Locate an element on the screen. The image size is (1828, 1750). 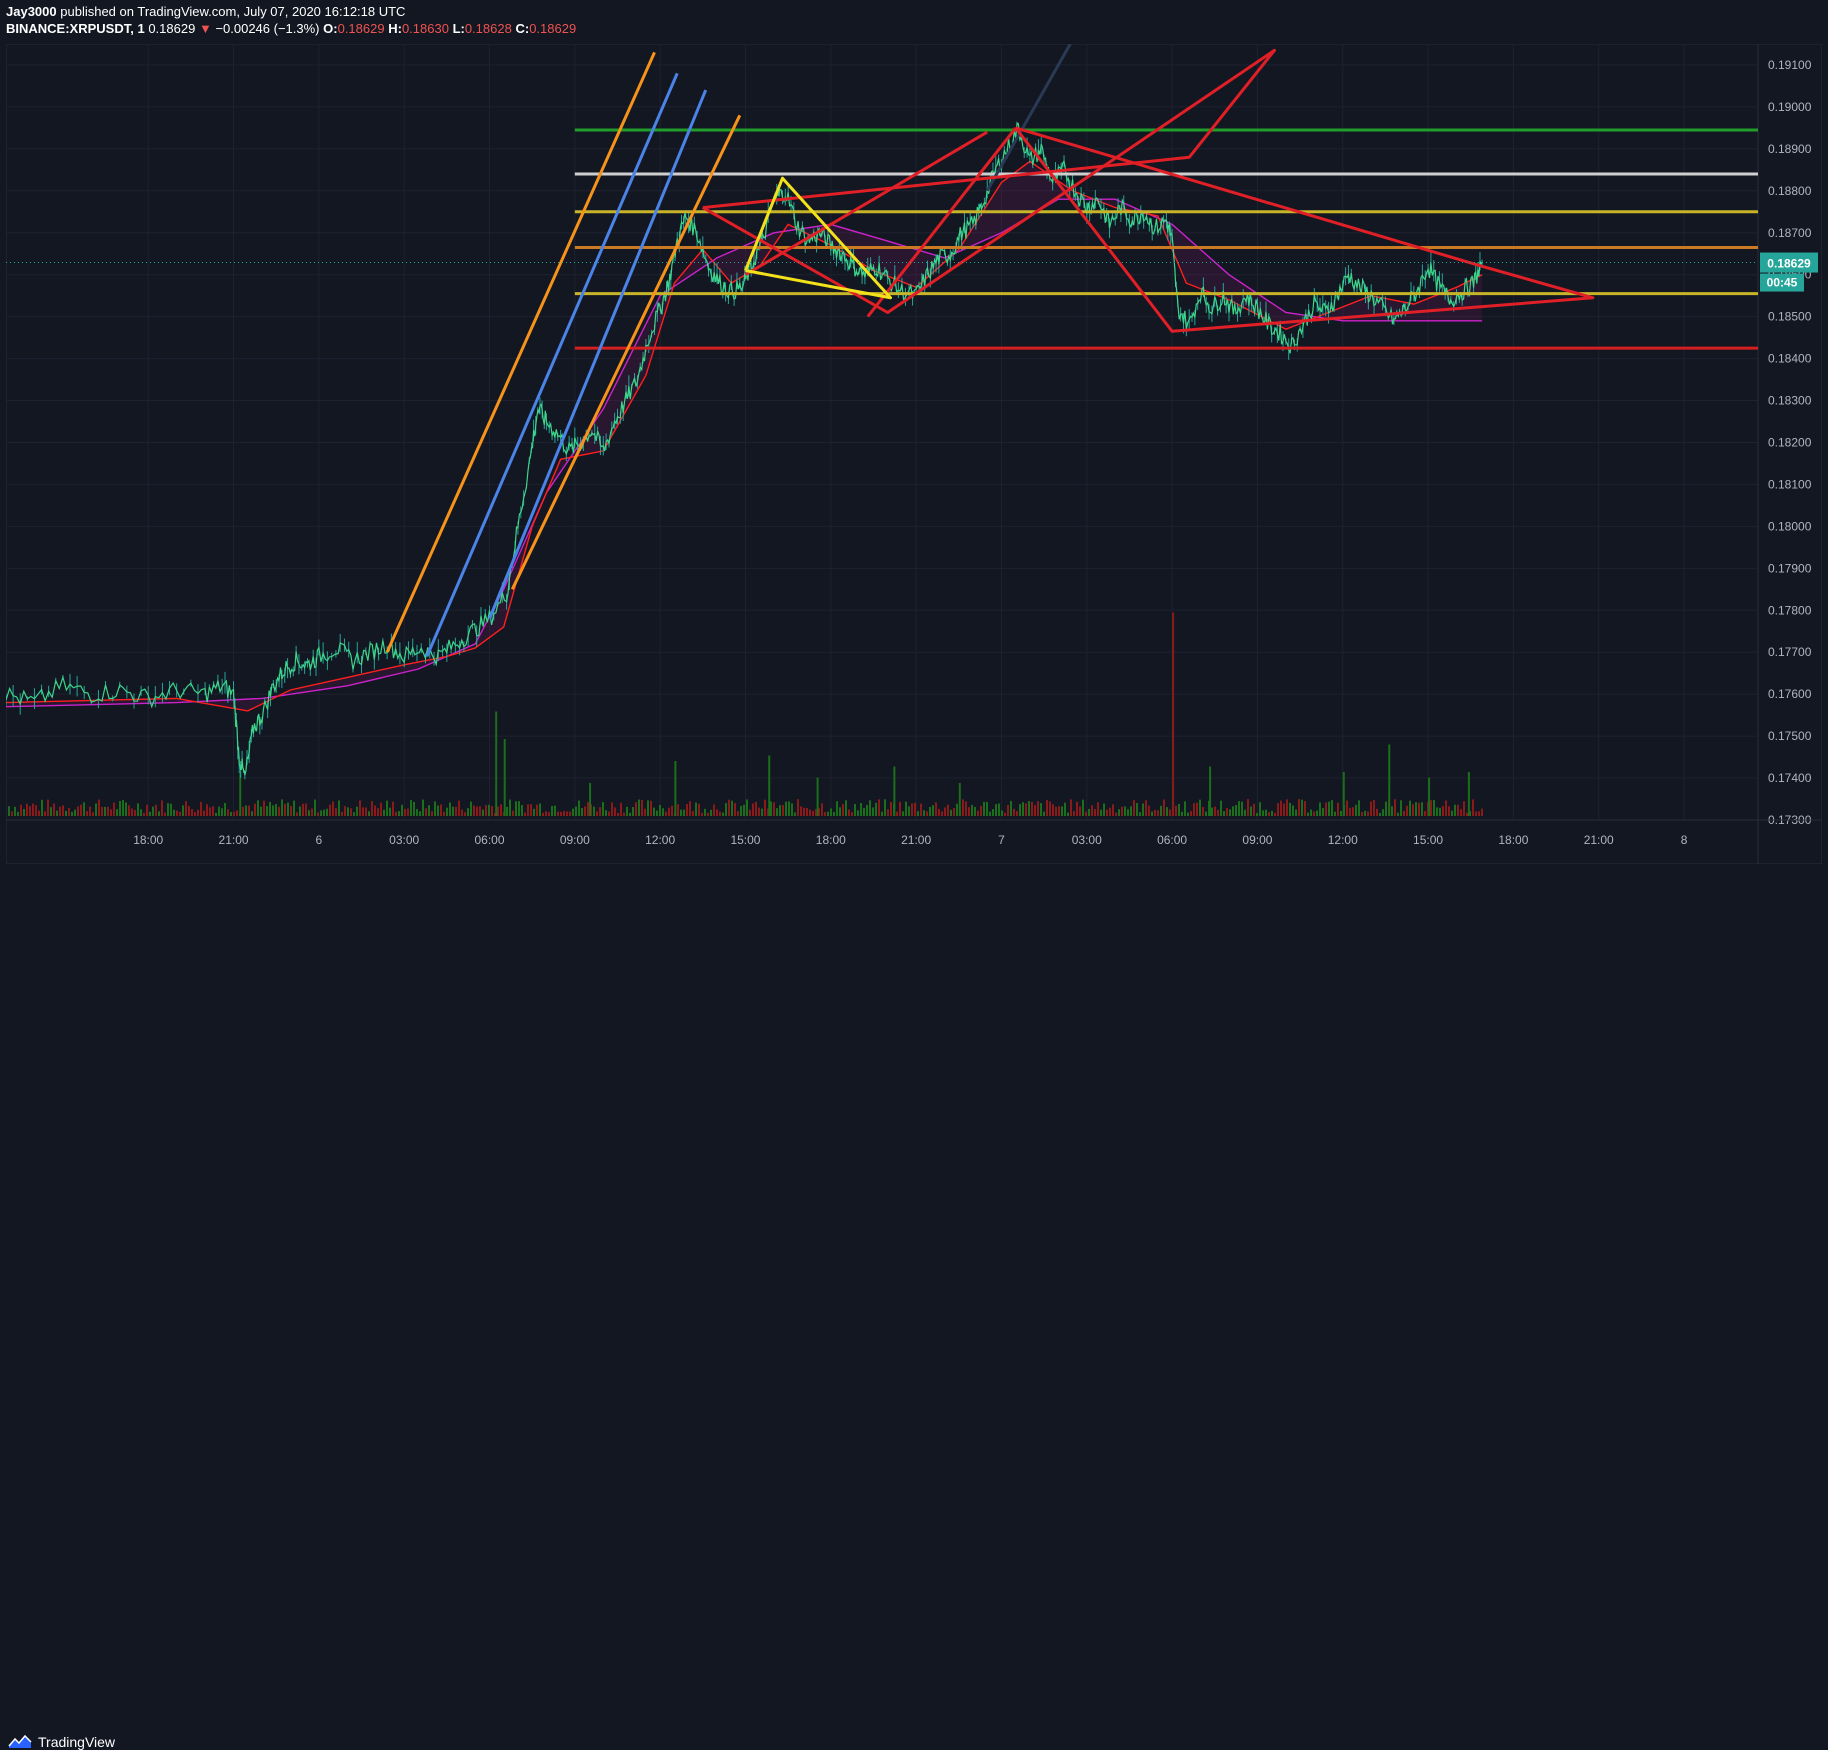
y-tick-label: 0.19100 is located at coordinates (1790, 65).